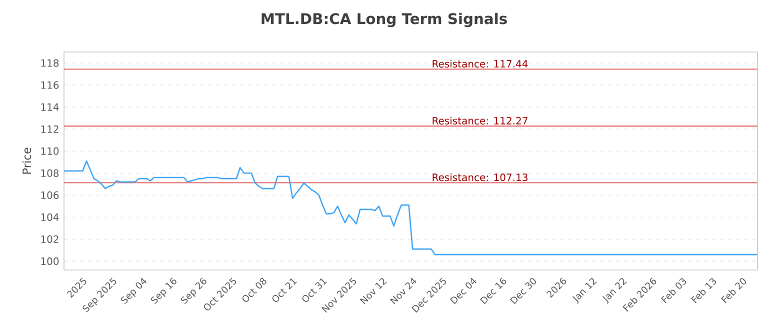 The height and width of the screenshot is (336, 768). I want to click on y-tick-label: 118, so click(50, 63).